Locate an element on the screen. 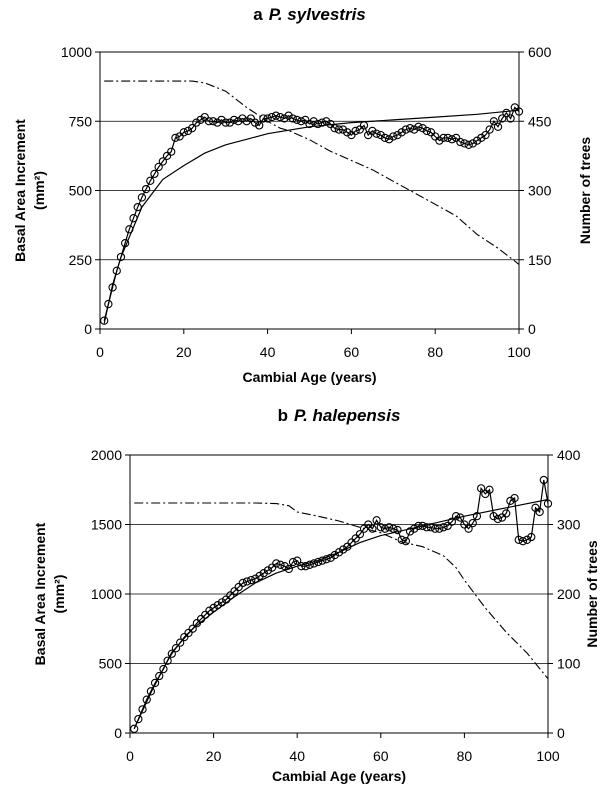 Image resolution: width=611 pixels, height=790 pixels. y2-tick-label: 100 is located at coordinates (569, 664).